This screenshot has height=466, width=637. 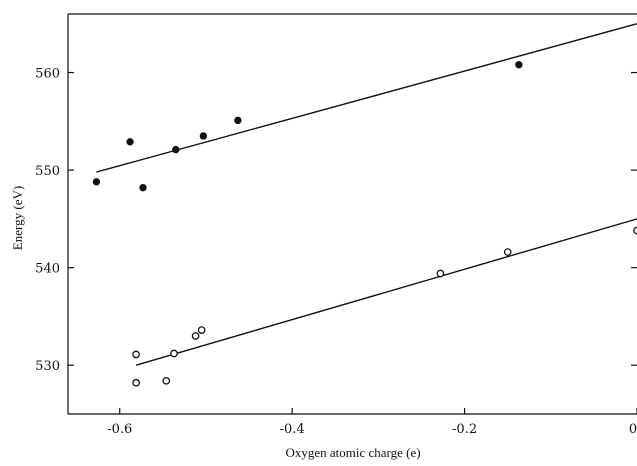 I want to click on y-tick-label: 530, so click(x=47, y=366).